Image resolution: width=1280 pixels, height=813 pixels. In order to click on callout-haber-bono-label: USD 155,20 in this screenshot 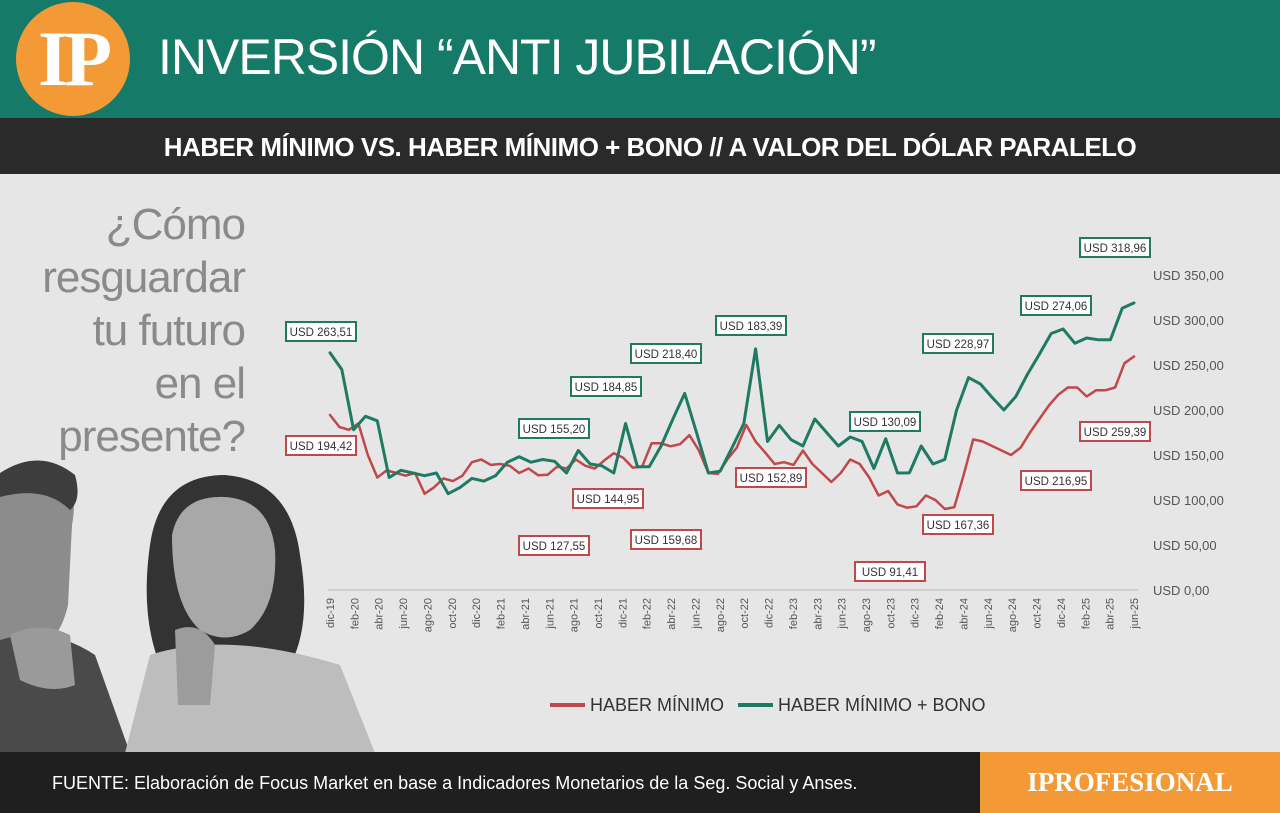, I will do `click(554, 430)`.